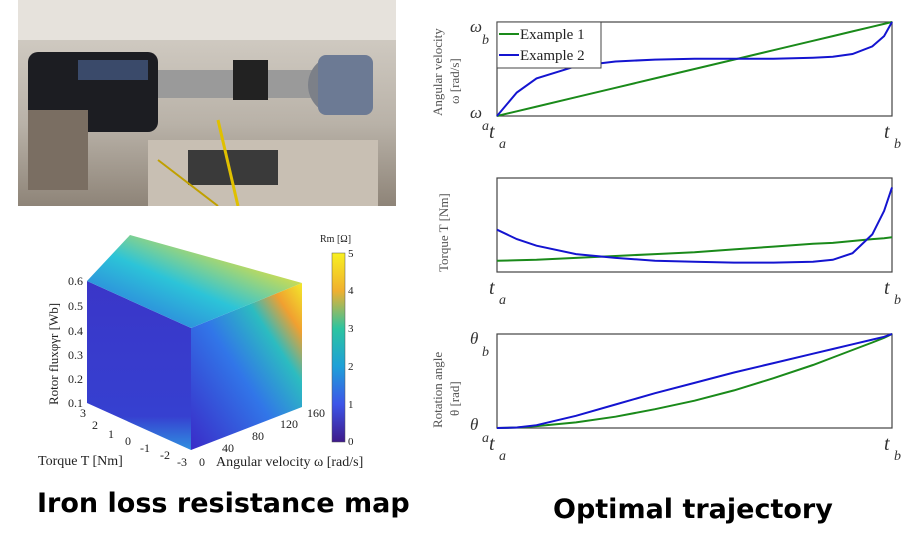 The width and height of the screenshot is (917, 548). I want to click on cube-z-ticks: 0.6 0.5 0.4 0.3 0.2 0.1, so click(75, 342).